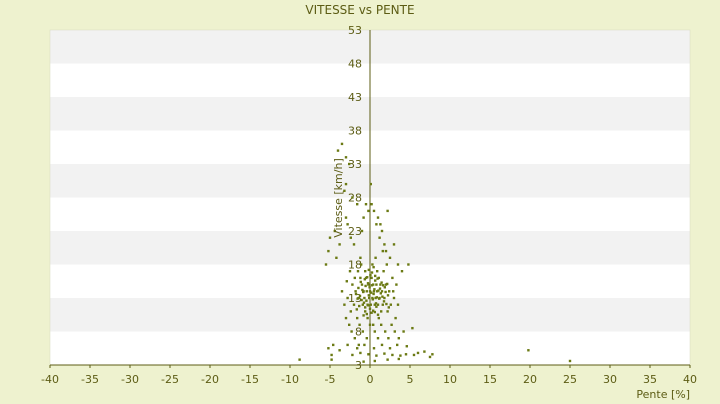 Image resolution: width=720 pixels, height=404 pixels. What do you see at coordinates (650, 379) in the screenshot?
I see `x-tick-label: 35` at bounding box center [650, 379].